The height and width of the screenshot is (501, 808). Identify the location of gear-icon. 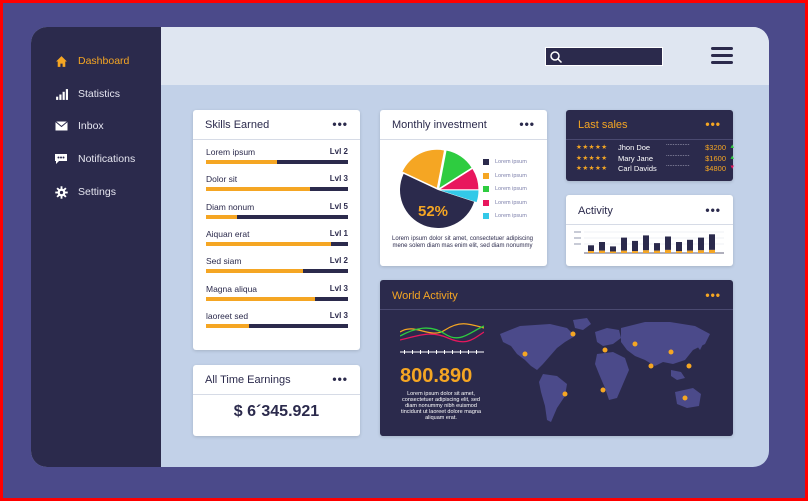
(61, 192).